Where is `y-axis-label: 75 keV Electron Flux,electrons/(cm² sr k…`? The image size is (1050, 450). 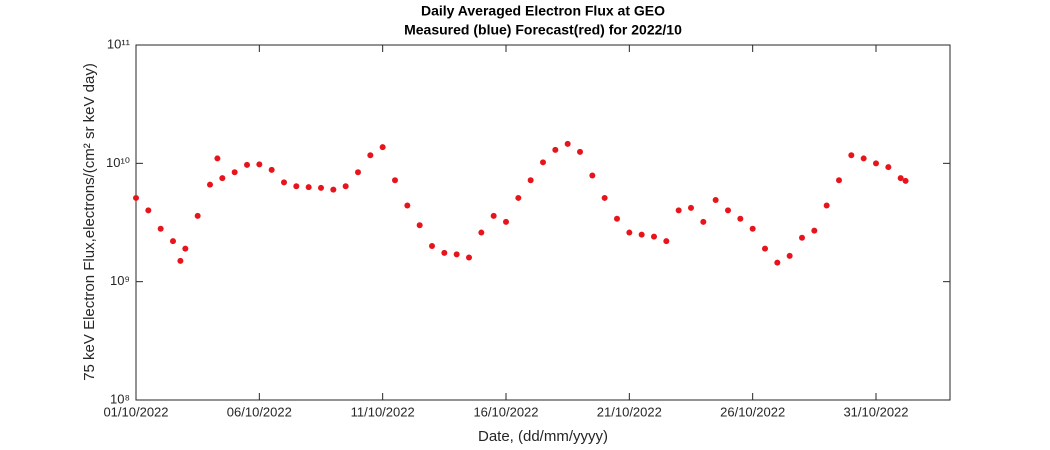
y-axis-label: 75 keV Electron Flux,electrons/(cm² sr k… is located at coordinates (89, 222).